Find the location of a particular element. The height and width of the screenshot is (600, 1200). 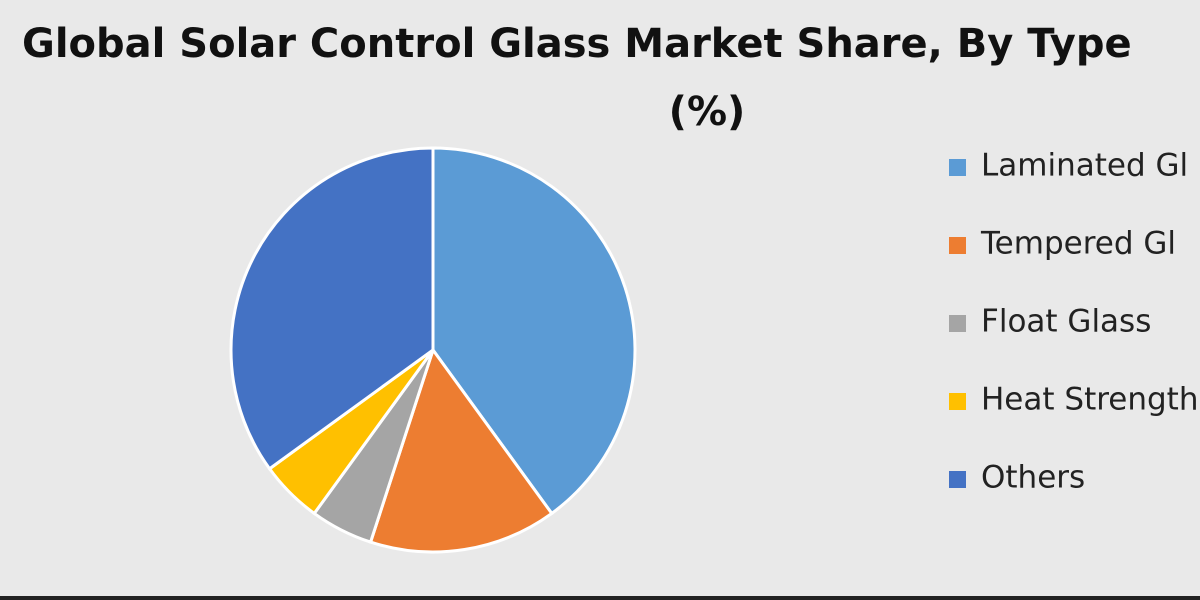

legend-label: Tempered Gl is located at coordinates (1078, 244).